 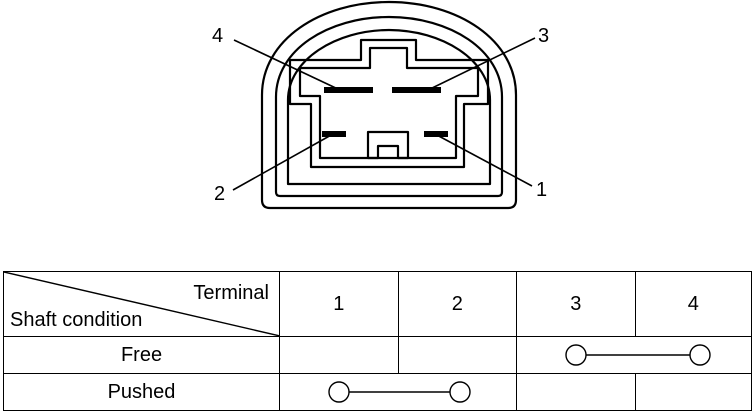 I want to click on table-row: Pushed, so click(x=377, y=392).